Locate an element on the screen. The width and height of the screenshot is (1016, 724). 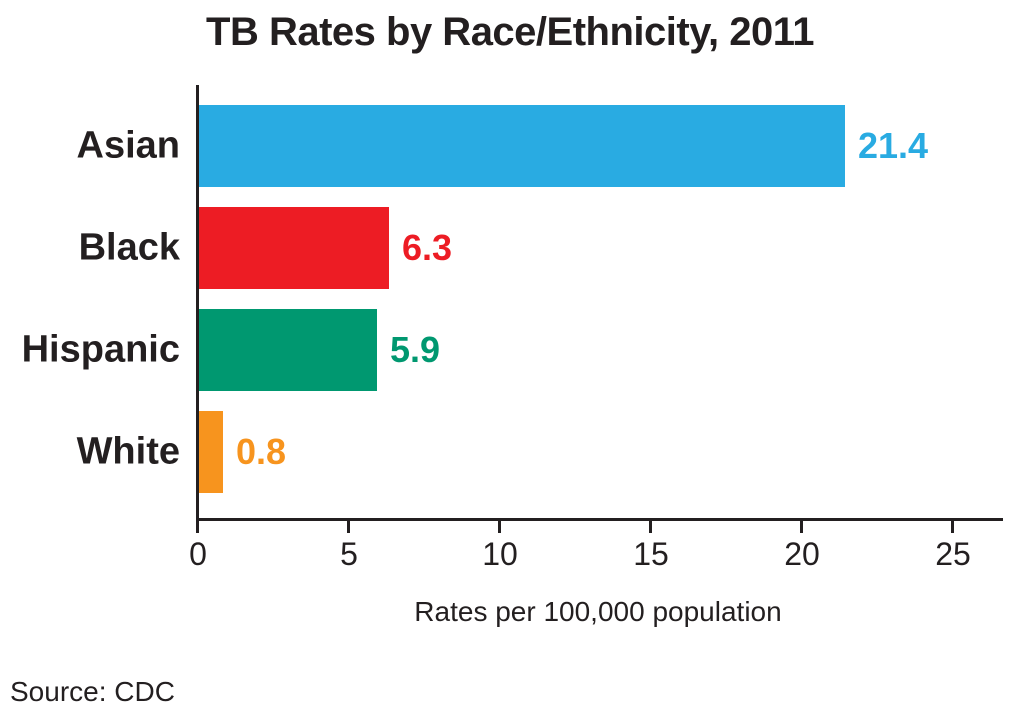
value-label-white: 0.8 is located at coordinates (261, 451).